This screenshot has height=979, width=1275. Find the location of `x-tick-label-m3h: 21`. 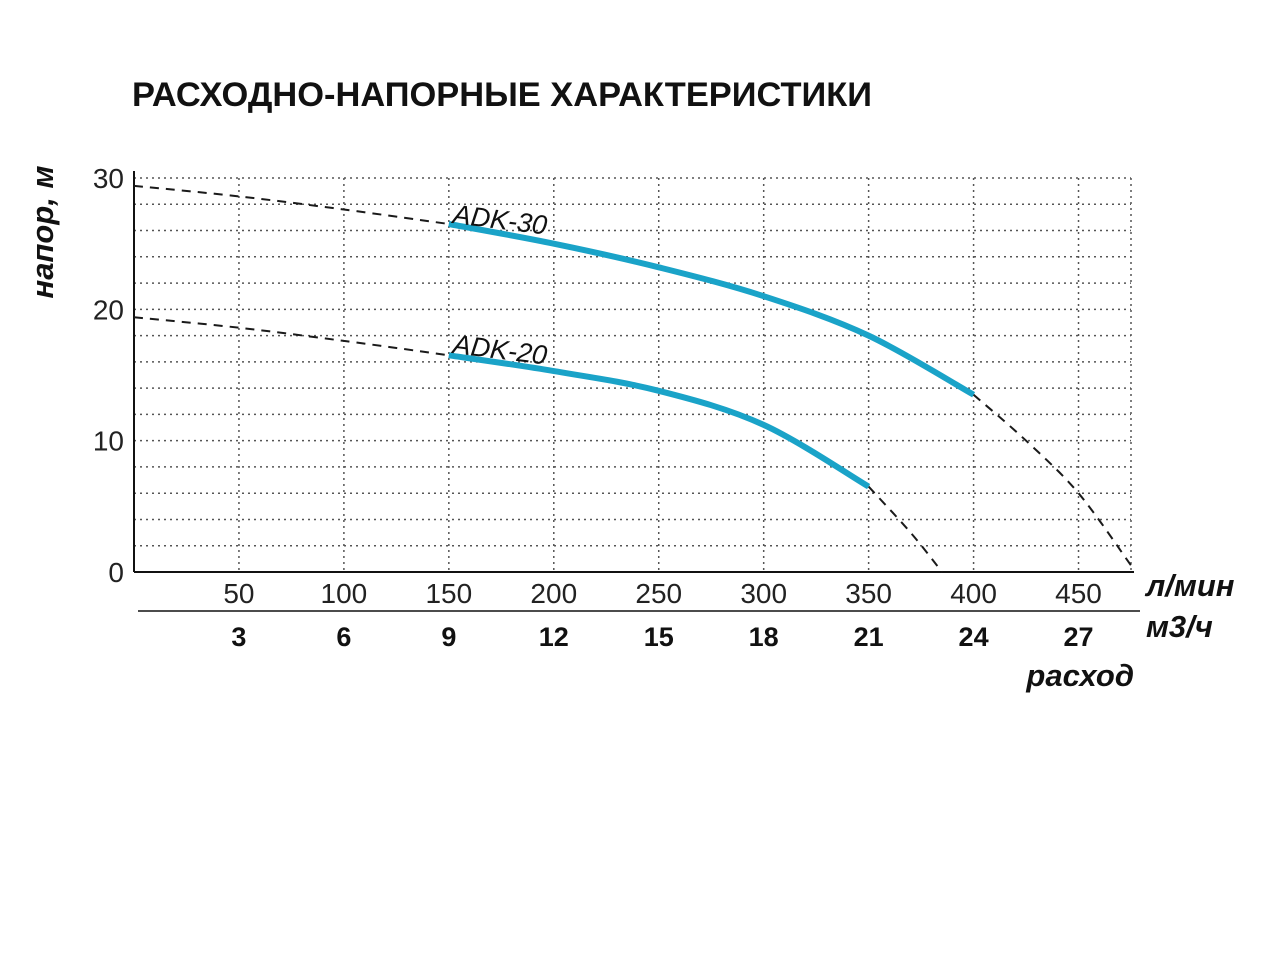

x-tick-label-m3h: 21 is located at coordinates (869, 637).